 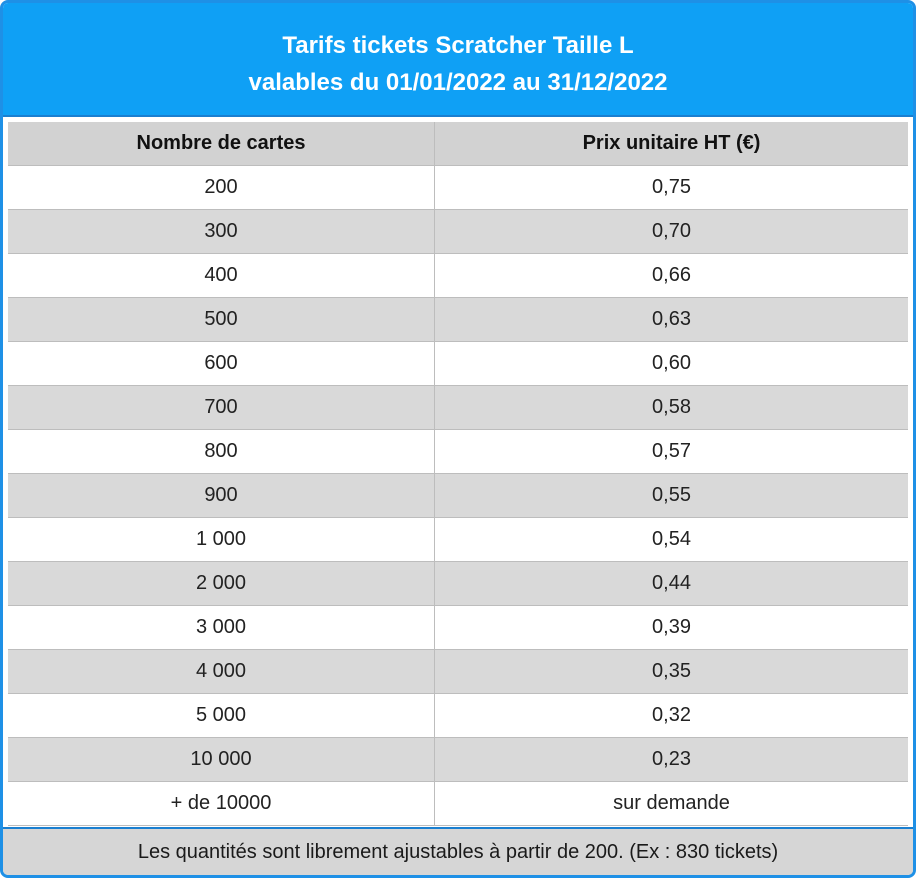 What do you see at coordinates (458, 82) in the screenshot?
I see `title-line-2: valables du 01/01/2022 au 31/12/2022` at bounding box center [458, 82].